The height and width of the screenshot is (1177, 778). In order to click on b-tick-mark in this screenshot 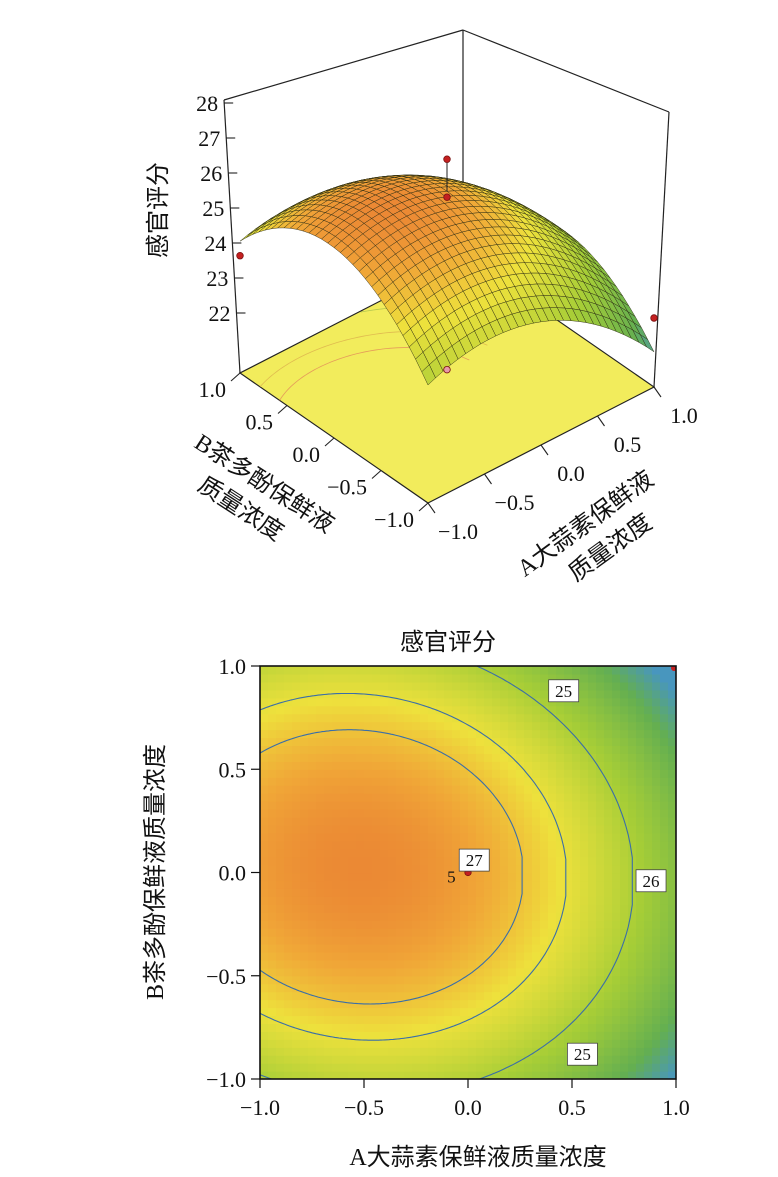, I will do `click(376, 474)`.